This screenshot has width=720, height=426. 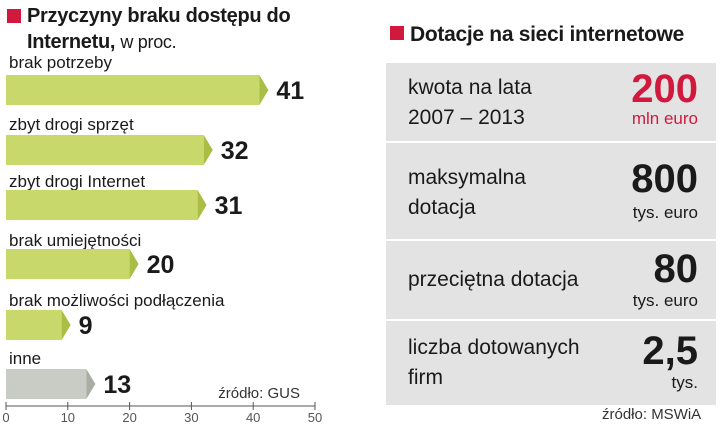 What do you see at coordinates (25, 358) in the screenshot?
I see `category-label: inne` at bounding box center [25, 358].